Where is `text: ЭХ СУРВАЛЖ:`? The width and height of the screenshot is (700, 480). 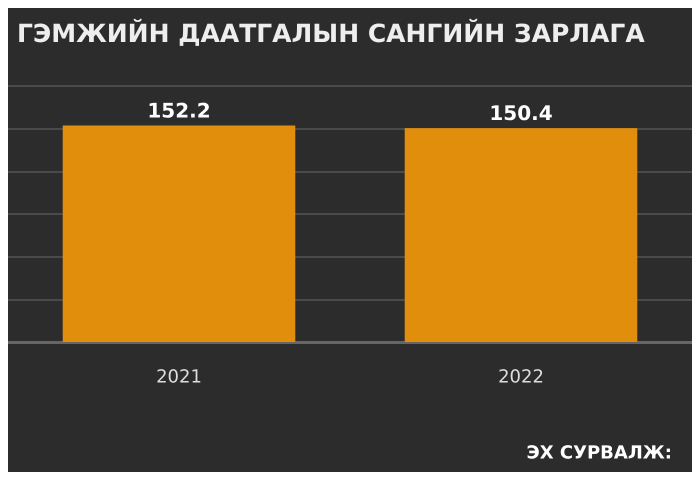
text: ЭХ СУРВАЛЖ: is located at coordinates (599, 453).